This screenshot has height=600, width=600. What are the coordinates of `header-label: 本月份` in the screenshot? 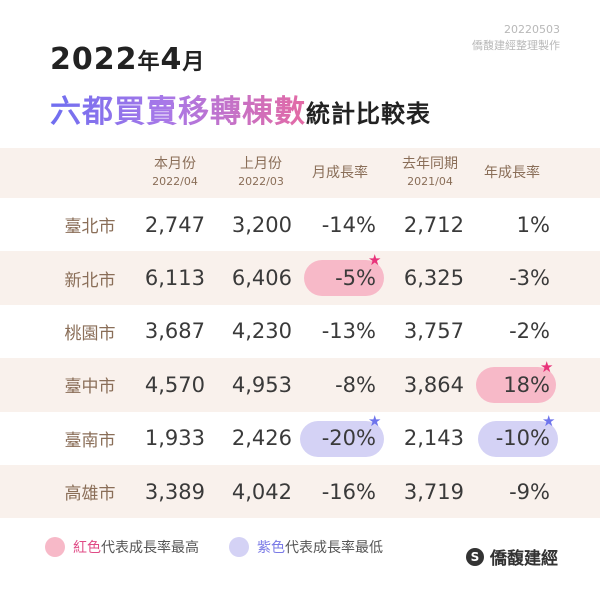 It's located at (175, 164).